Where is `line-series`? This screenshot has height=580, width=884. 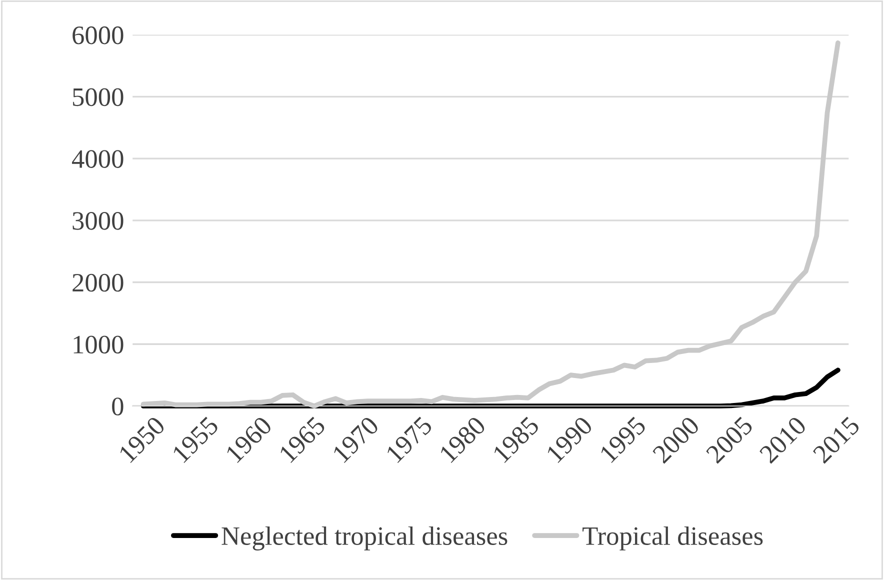 line-series is located at coordinates (490, 388).